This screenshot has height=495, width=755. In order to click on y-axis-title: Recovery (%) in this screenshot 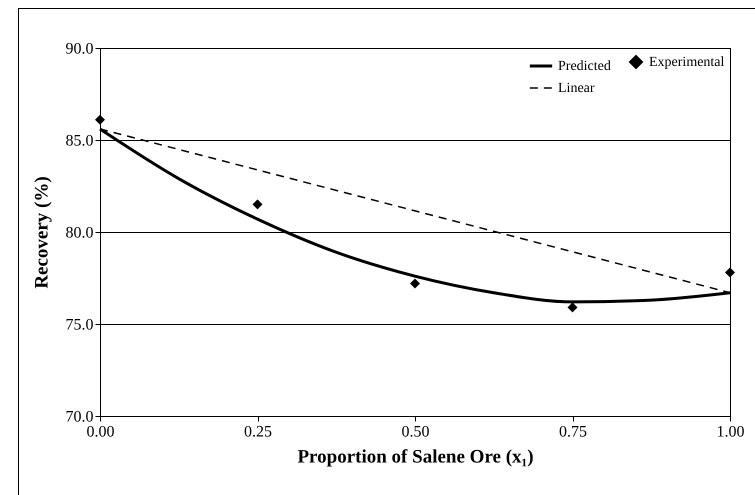, I will do `click(42, 232)`.